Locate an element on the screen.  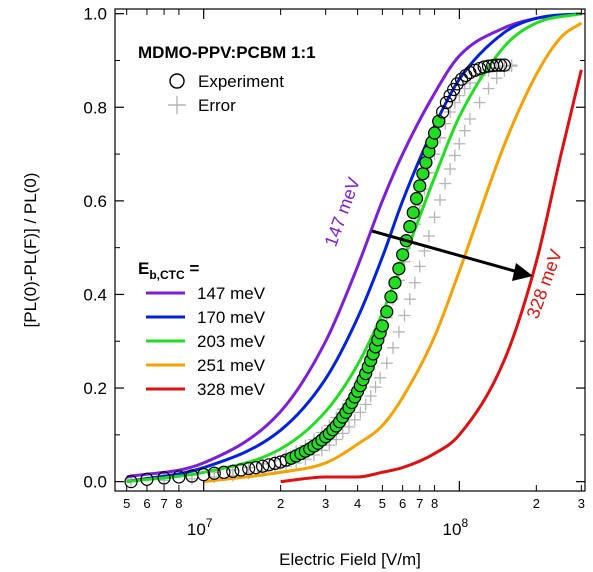
eb-heading-subscript: b,CTC is located at coordinates (167, 275).